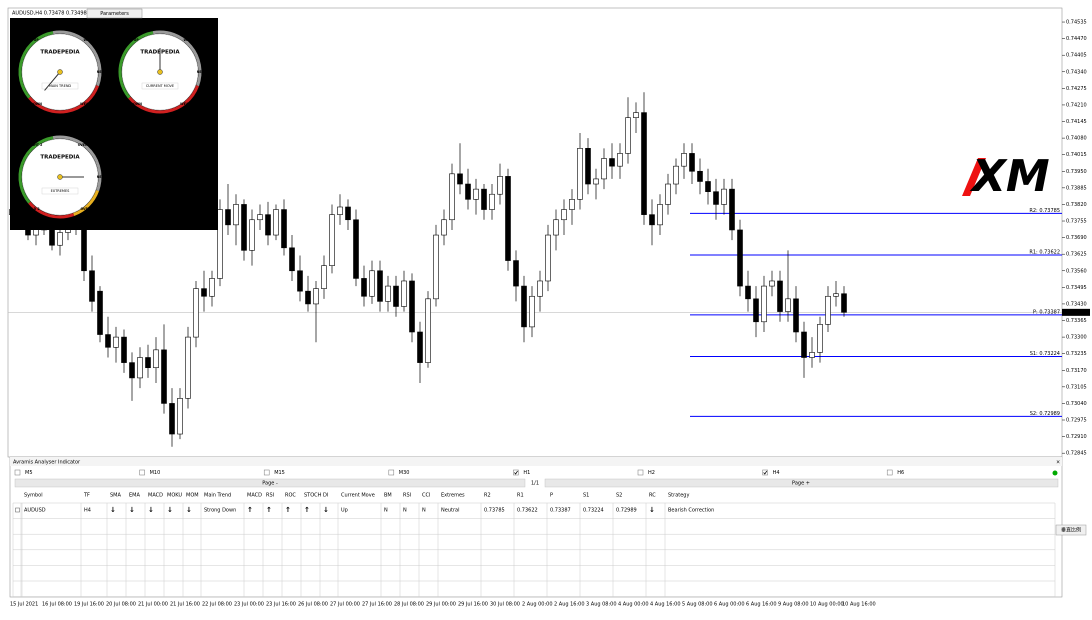 This screenshot has width=1092, height=620. What do you see at coordinates (626, 511) in the screenshot?
I see `table-cell: 0.72989` at bounding box center [626, 511].